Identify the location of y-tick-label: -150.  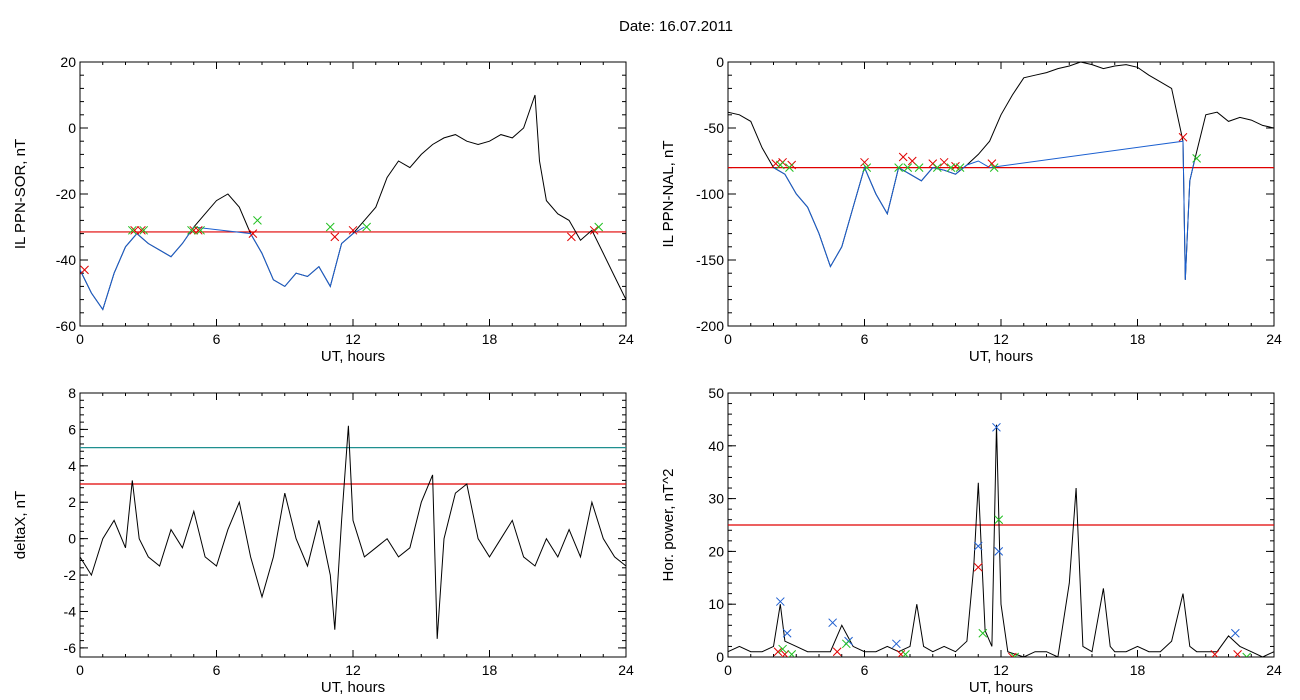
(710, 260).